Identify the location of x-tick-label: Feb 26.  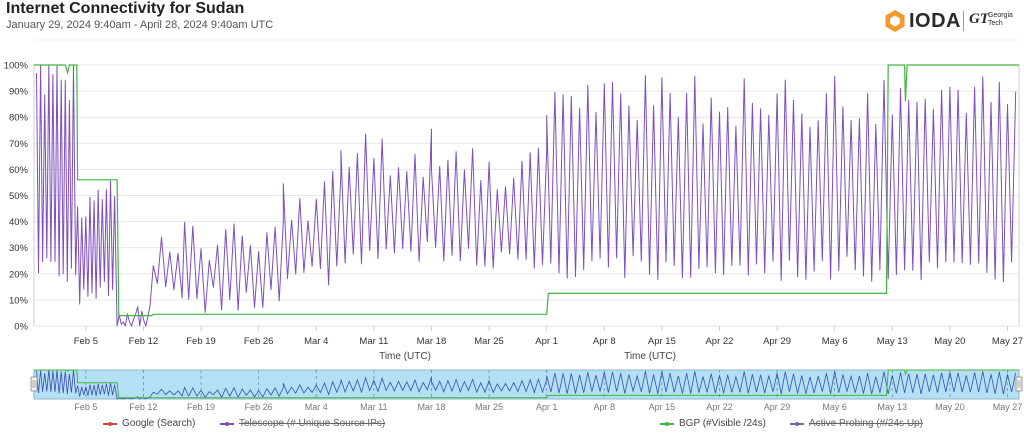
(259, 341).